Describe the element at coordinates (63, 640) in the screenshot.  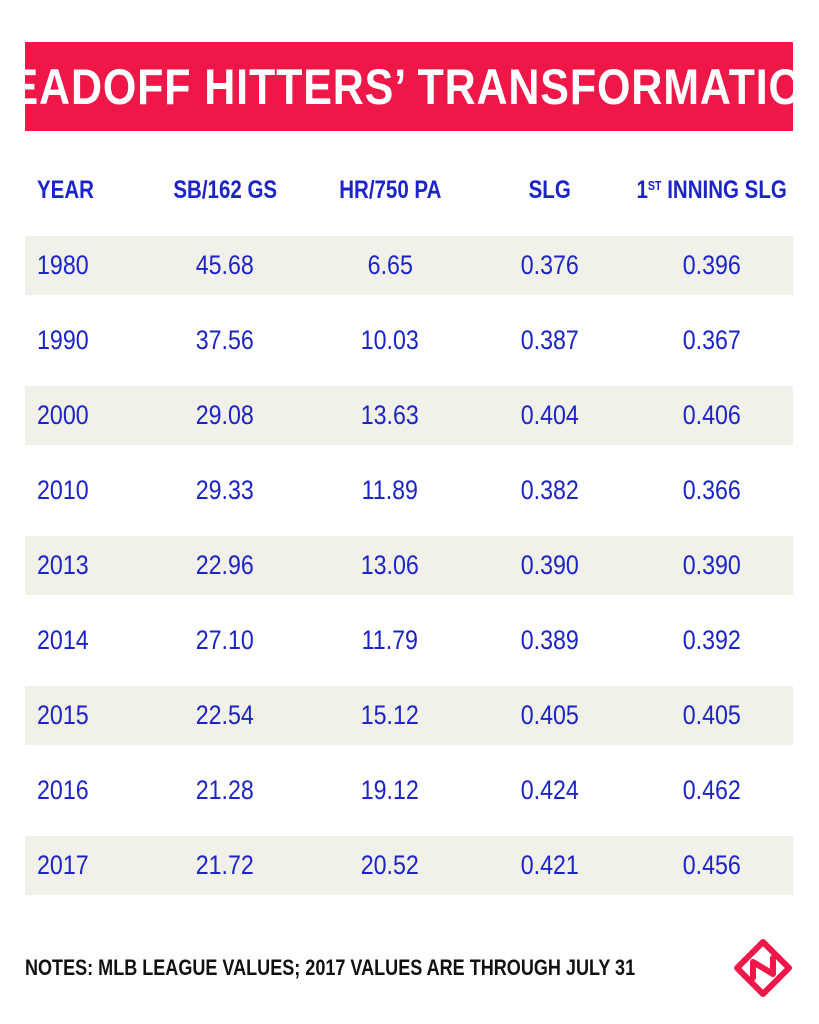
I see `cell-year: 2014` at that location.